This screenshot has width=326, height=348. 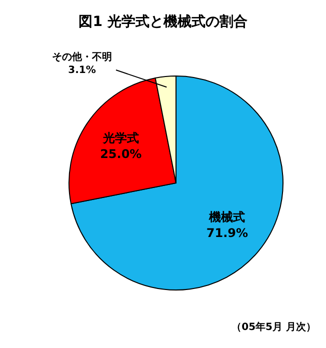 What do you see at coordinates (163, 21) in the screenshot?
I see `chart-title: 図1 光学式と機械式の割合` at bounding box center [163, 21].